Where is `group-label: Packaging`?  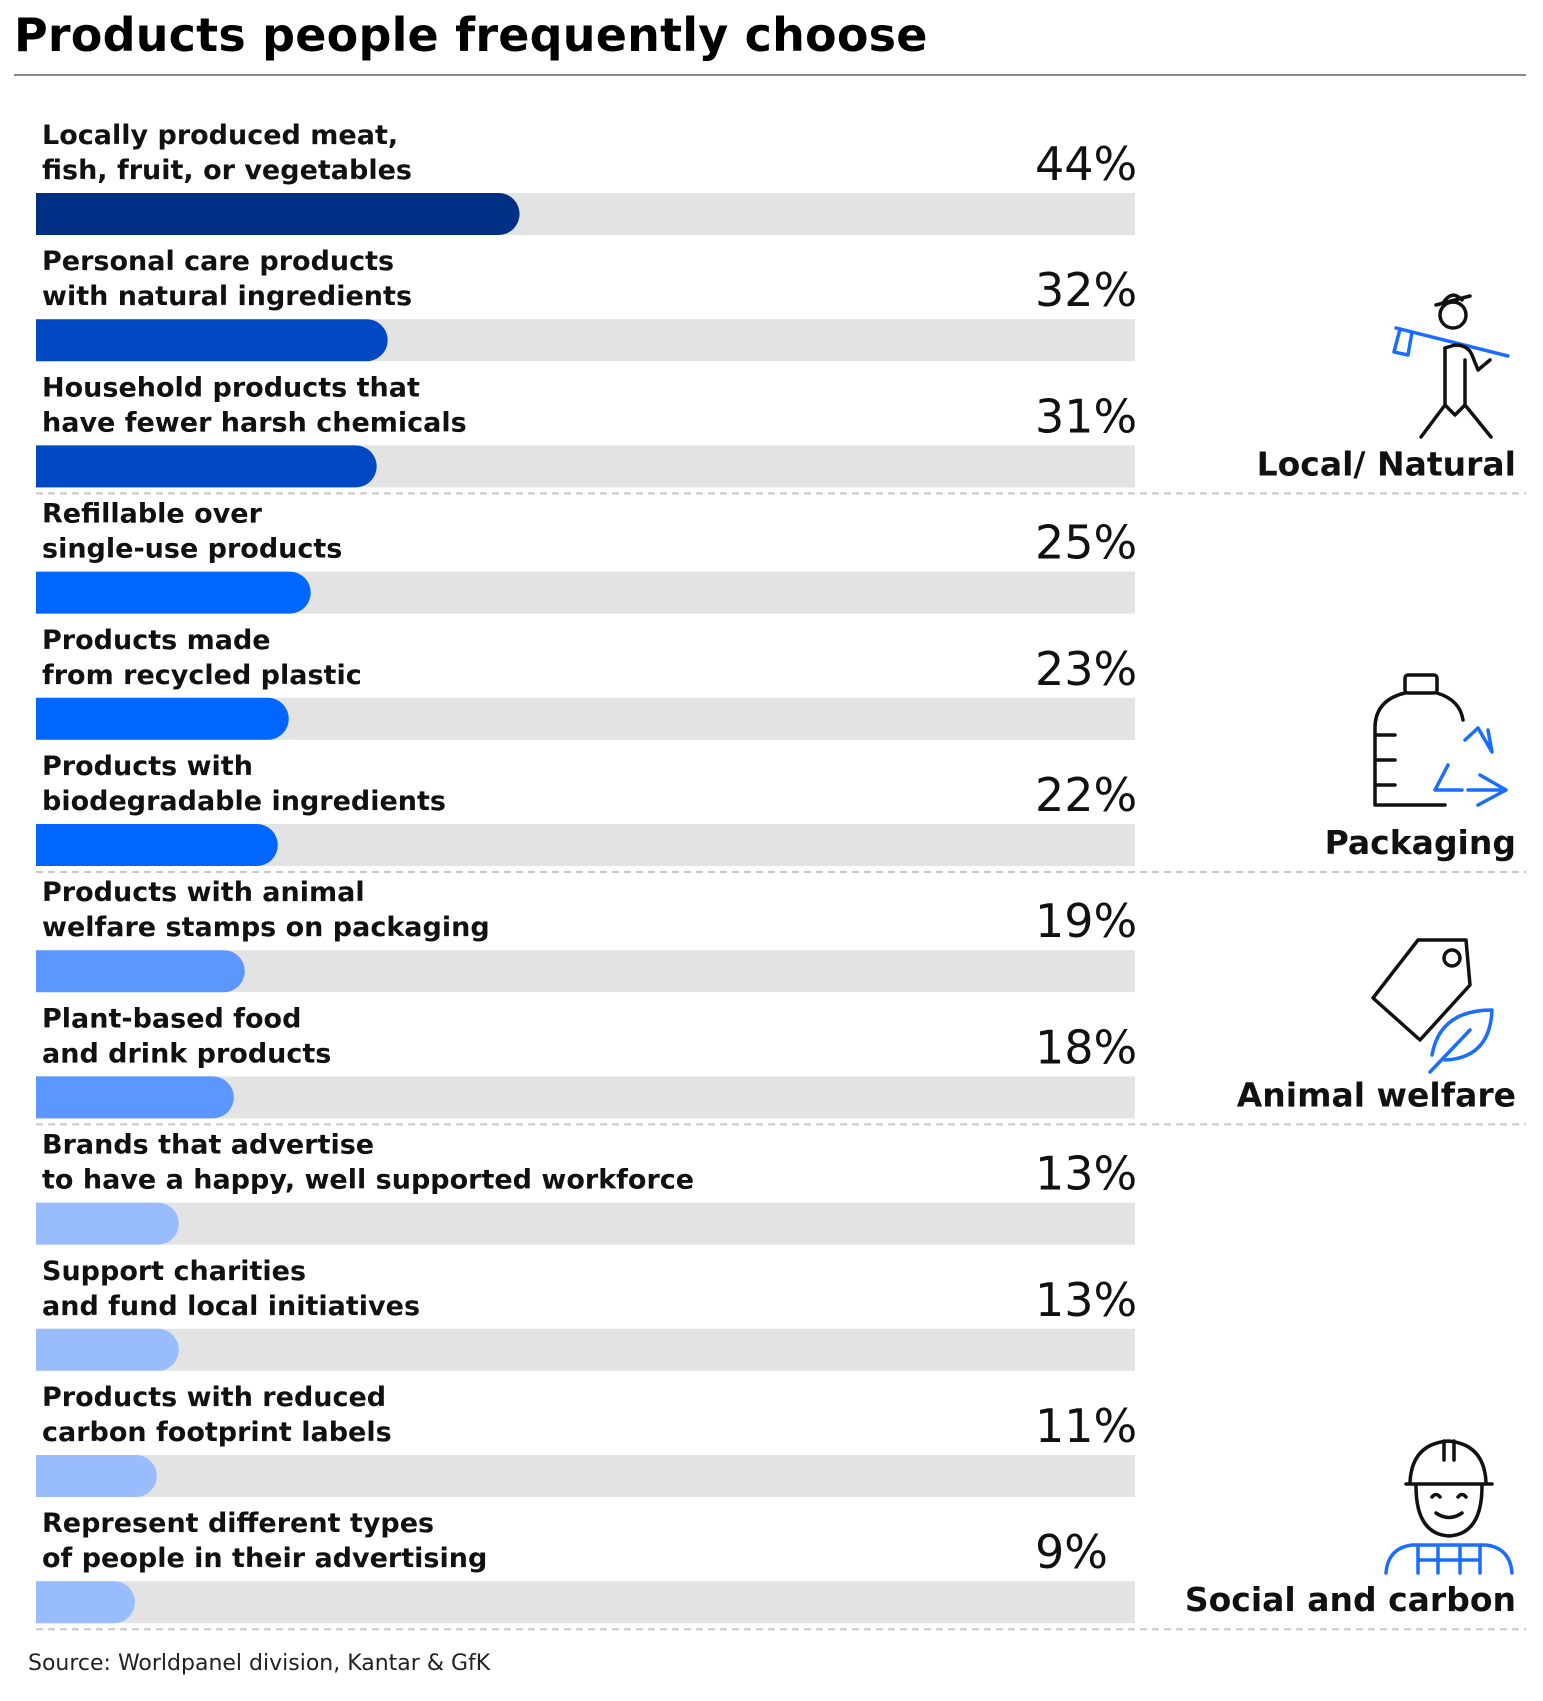
group-label: Packaging is located at coordinates (1420, 842).